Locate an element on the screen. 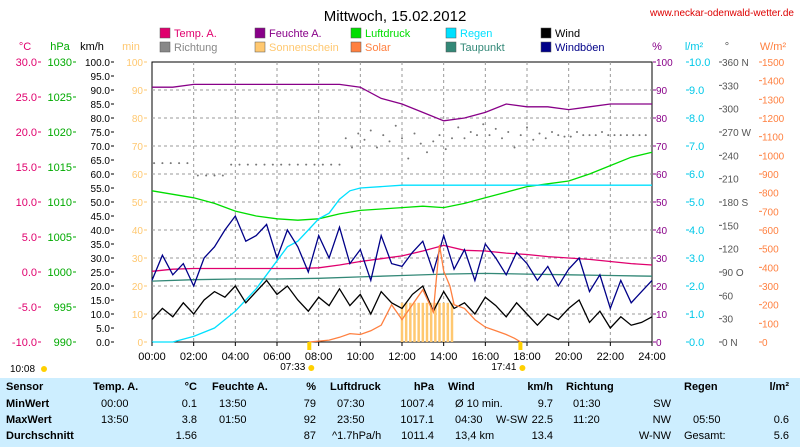 Image resolution: width=800 pixels, height=447 pixels. tick-wind-19: 5.0 is located at coordinates (103, 329).